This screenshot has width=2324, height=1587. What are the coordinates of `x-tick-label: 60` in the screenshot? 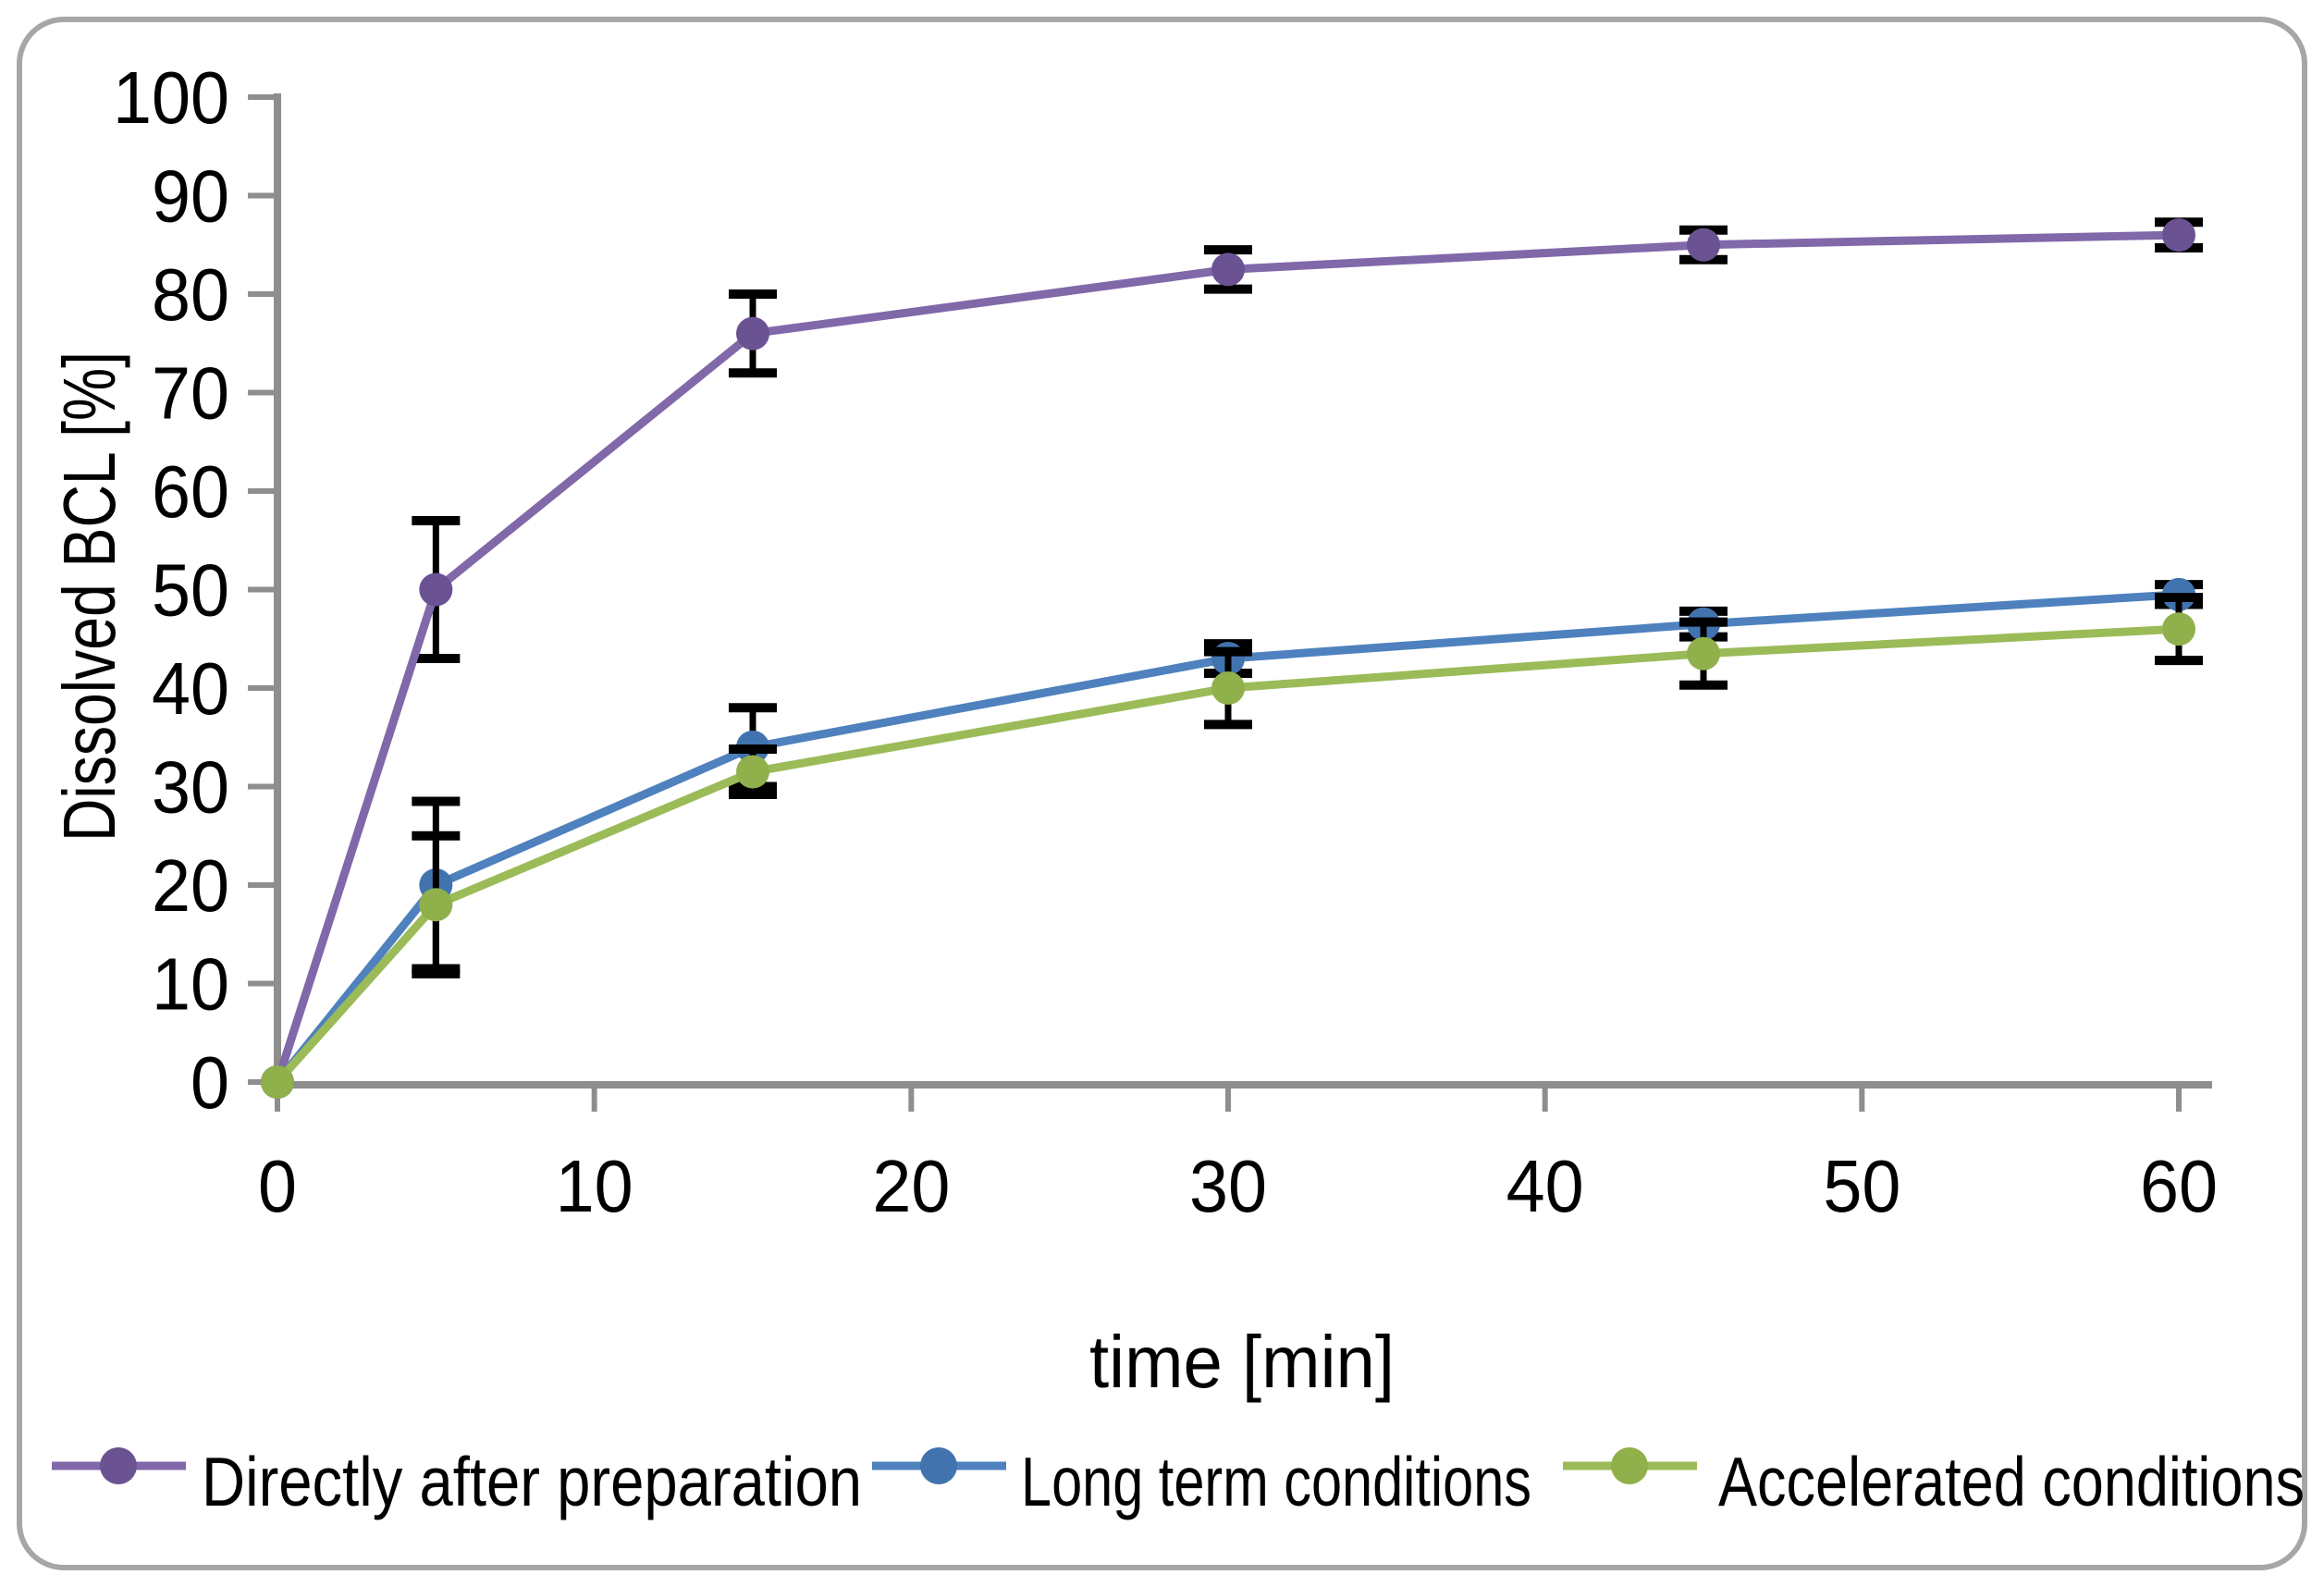 It's located at (2179, 1186).